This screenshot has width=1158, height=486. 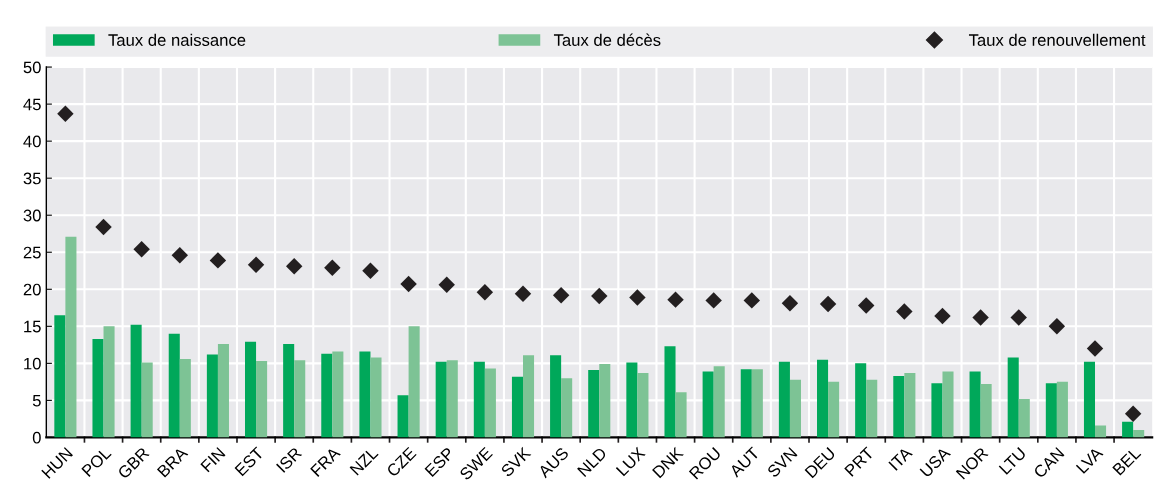 What do you see at coordinates (32, 67) in the screenshot?
I see `y-tick-label: 50` at bounding box center [32, 67].